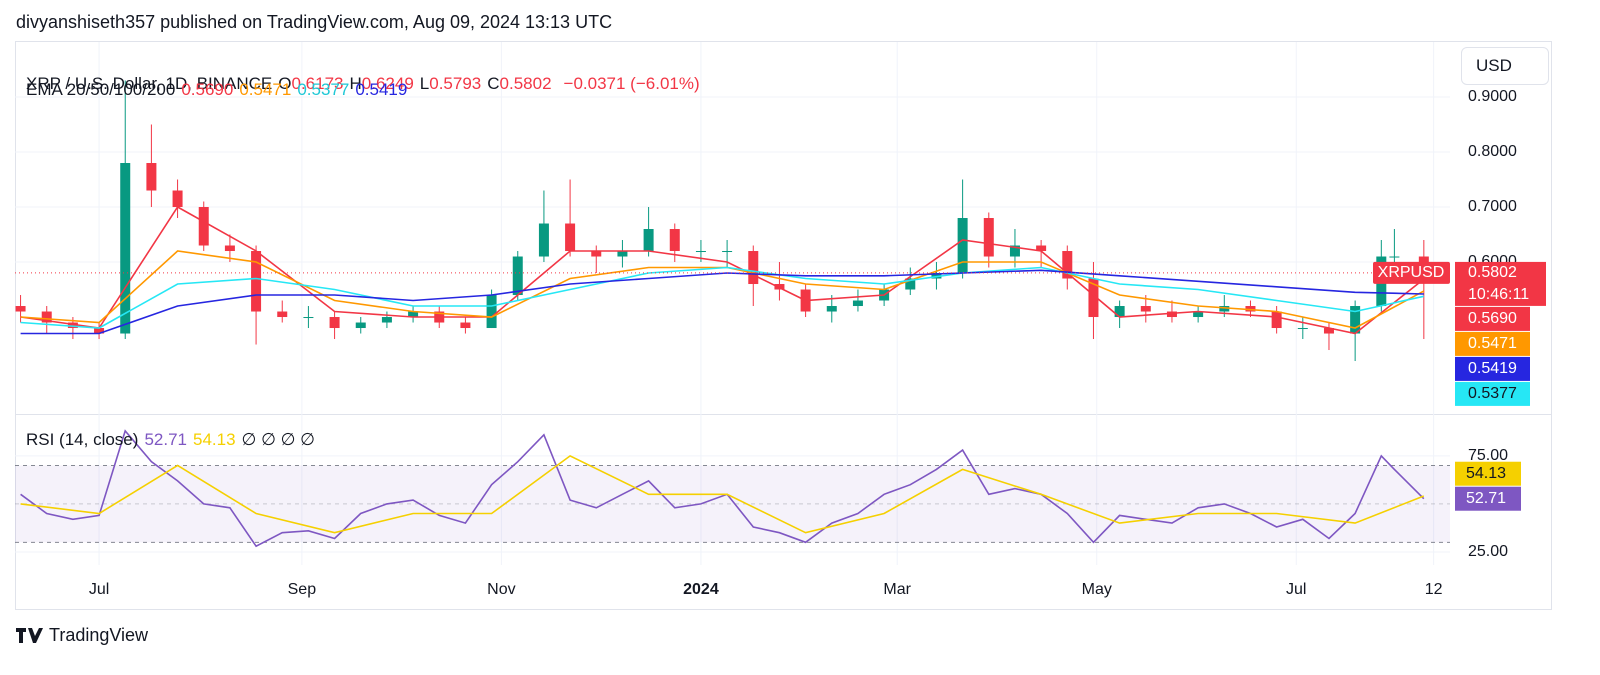  What do you see at coordinates (424, 83) in the screenshot?
I see `ohlc-label: L` at bounding box center [424, 83].